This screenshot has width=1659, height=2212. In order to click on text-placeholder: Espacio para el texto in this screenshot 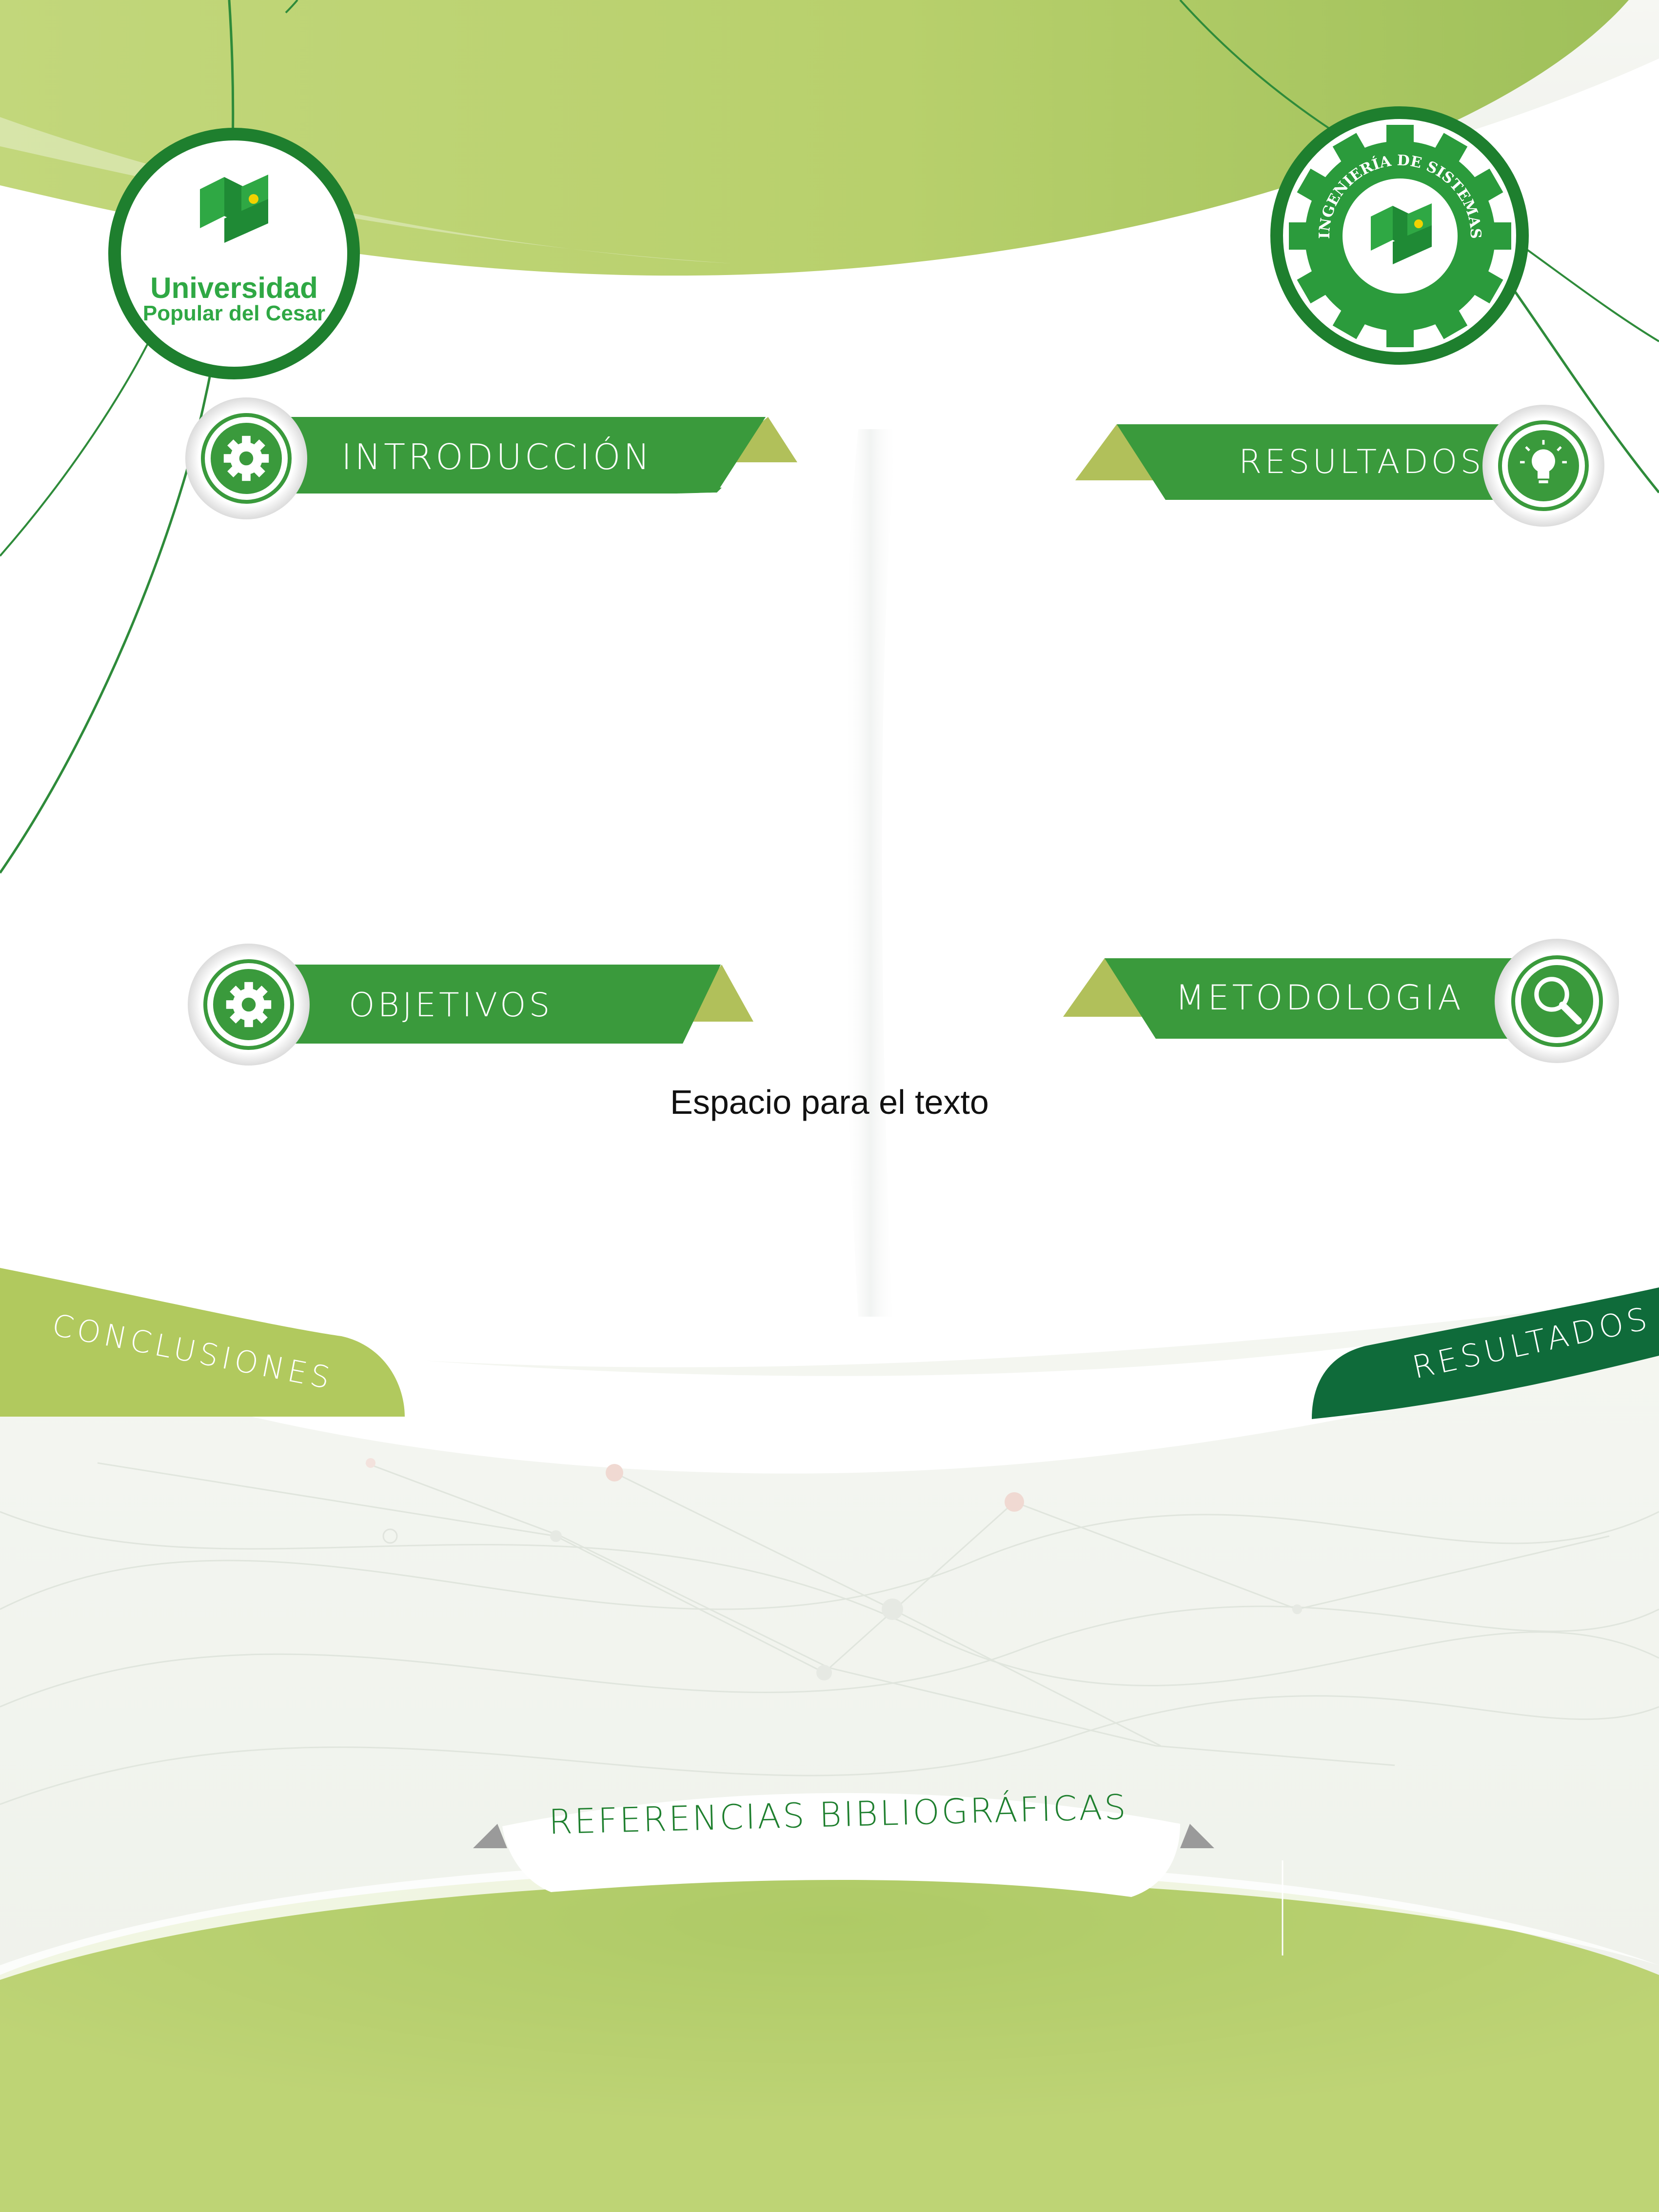, I will do `click(829, 1102)`.